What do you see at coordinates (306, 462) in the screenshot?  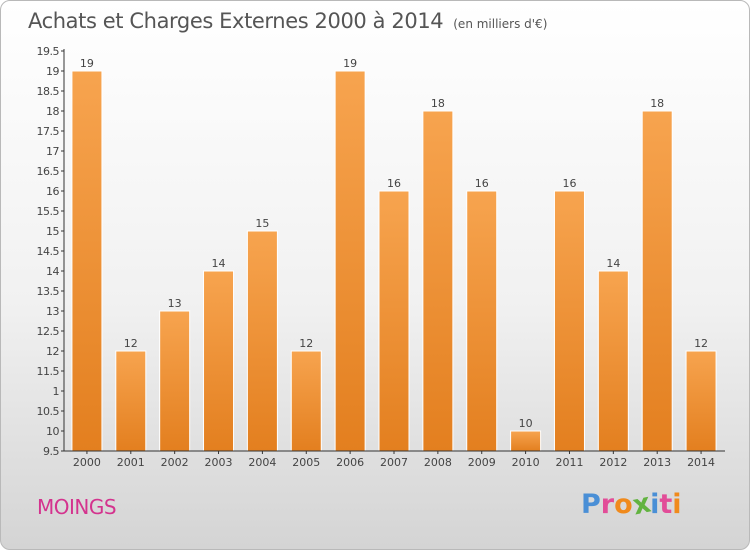 I see `x-tick-label-2005: 2005` at bounding box center [306, 462].